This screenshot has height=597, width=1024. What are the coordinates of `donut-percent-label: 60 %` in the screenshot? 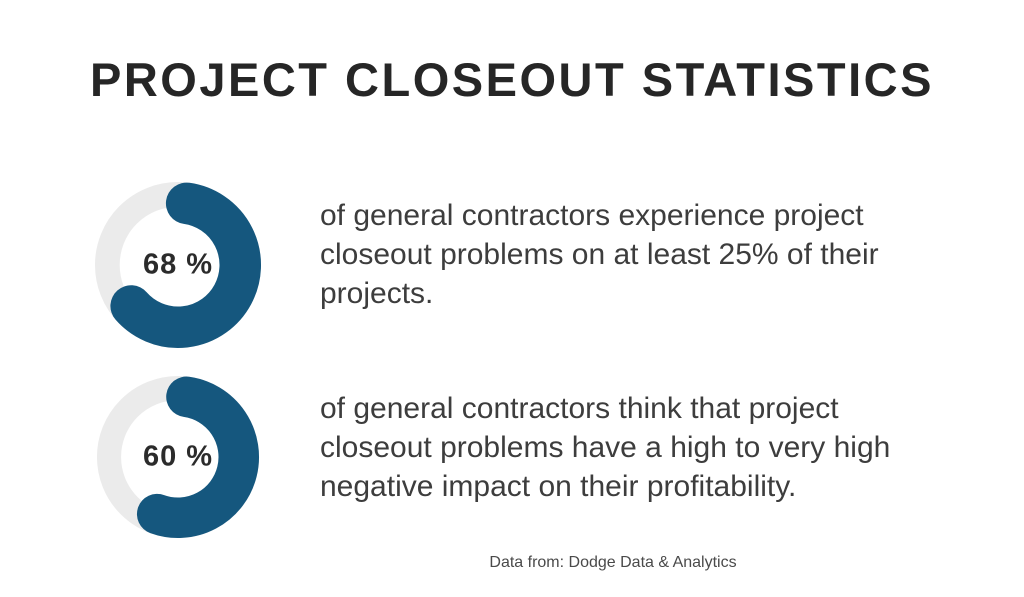 It's located at (178, 456).